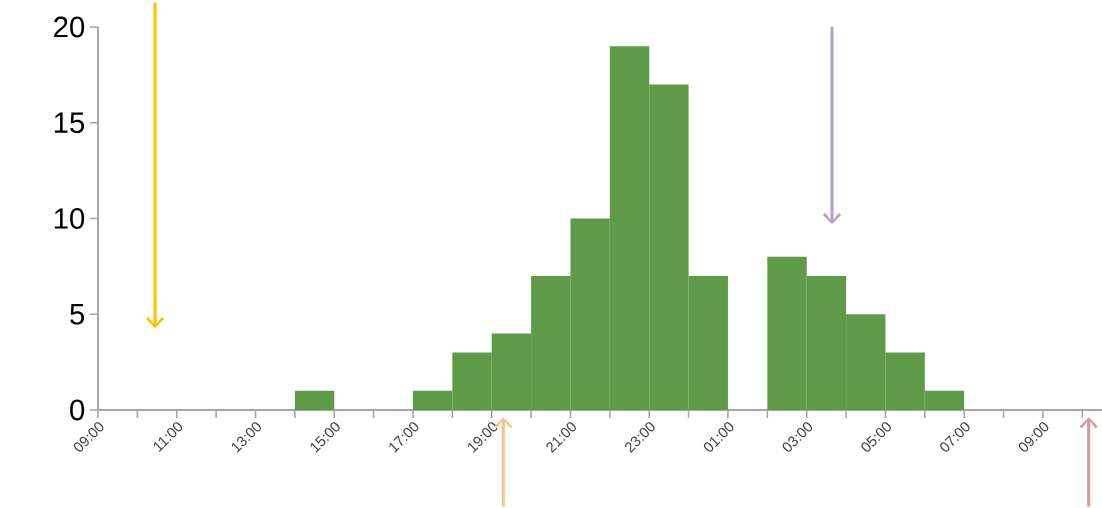 Image resolution: width=1102 pixels, height=508 pixels. I want to click on y-tick-label: 5, so click(77, 314).